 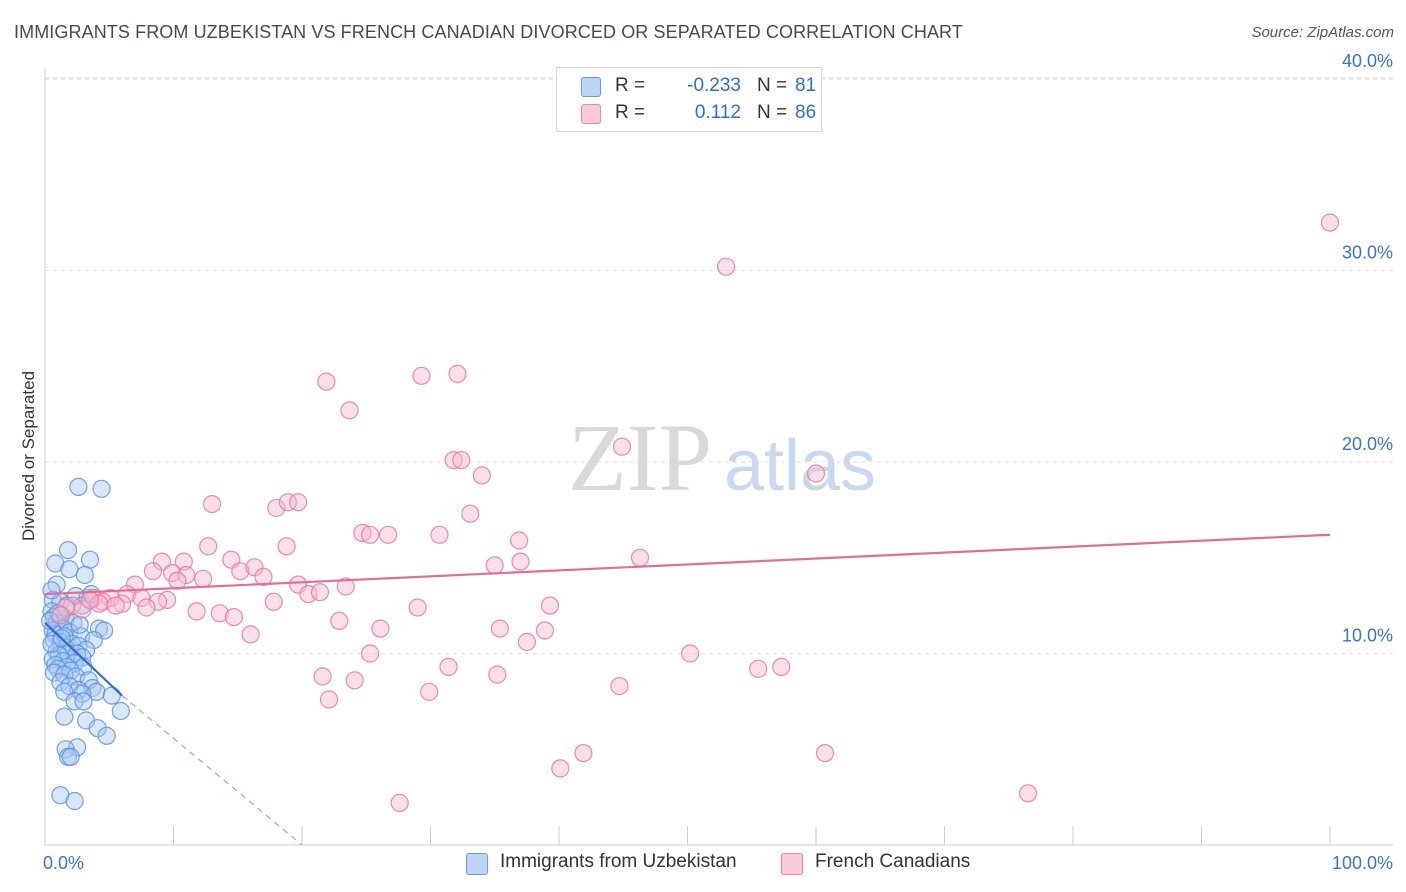 What do you see at coordinates (893, 861) in the screenshot?
I see `legend-label-french-canadians: French Canadians` at bounding box center [893, 861].